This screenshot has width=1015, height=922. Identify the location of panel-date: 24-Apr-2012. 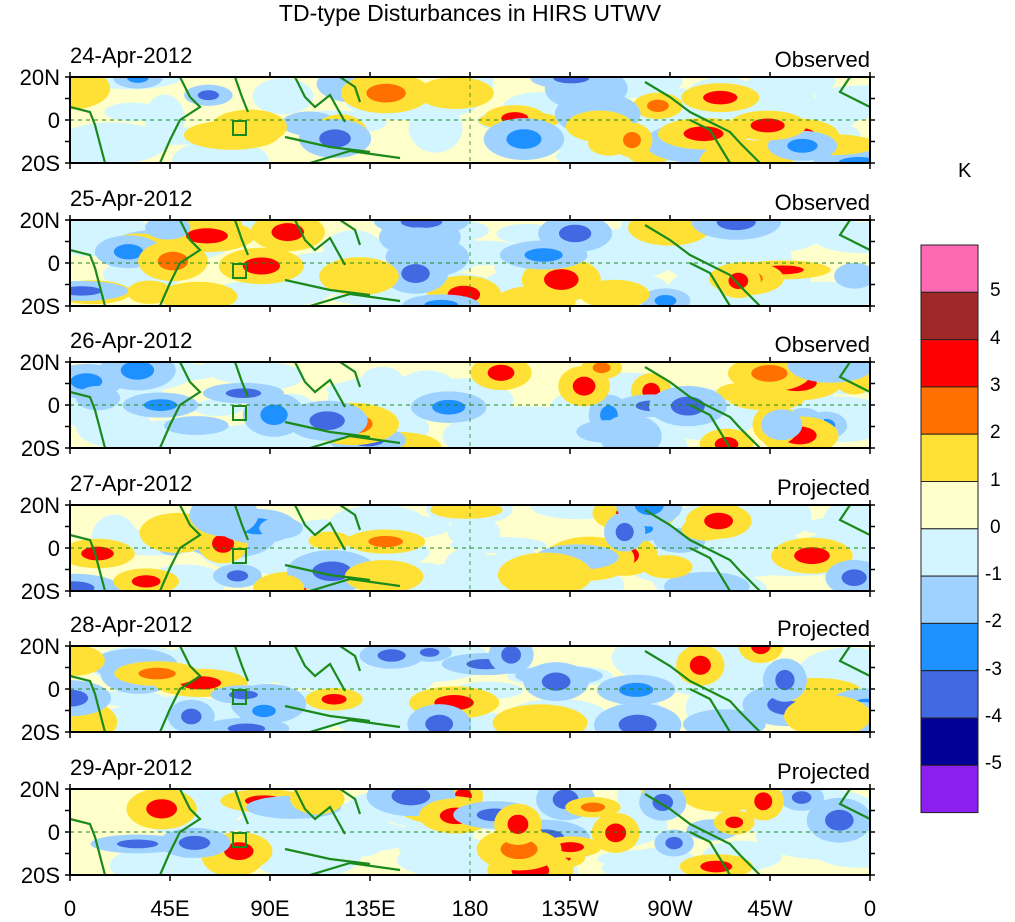
(131, 55).